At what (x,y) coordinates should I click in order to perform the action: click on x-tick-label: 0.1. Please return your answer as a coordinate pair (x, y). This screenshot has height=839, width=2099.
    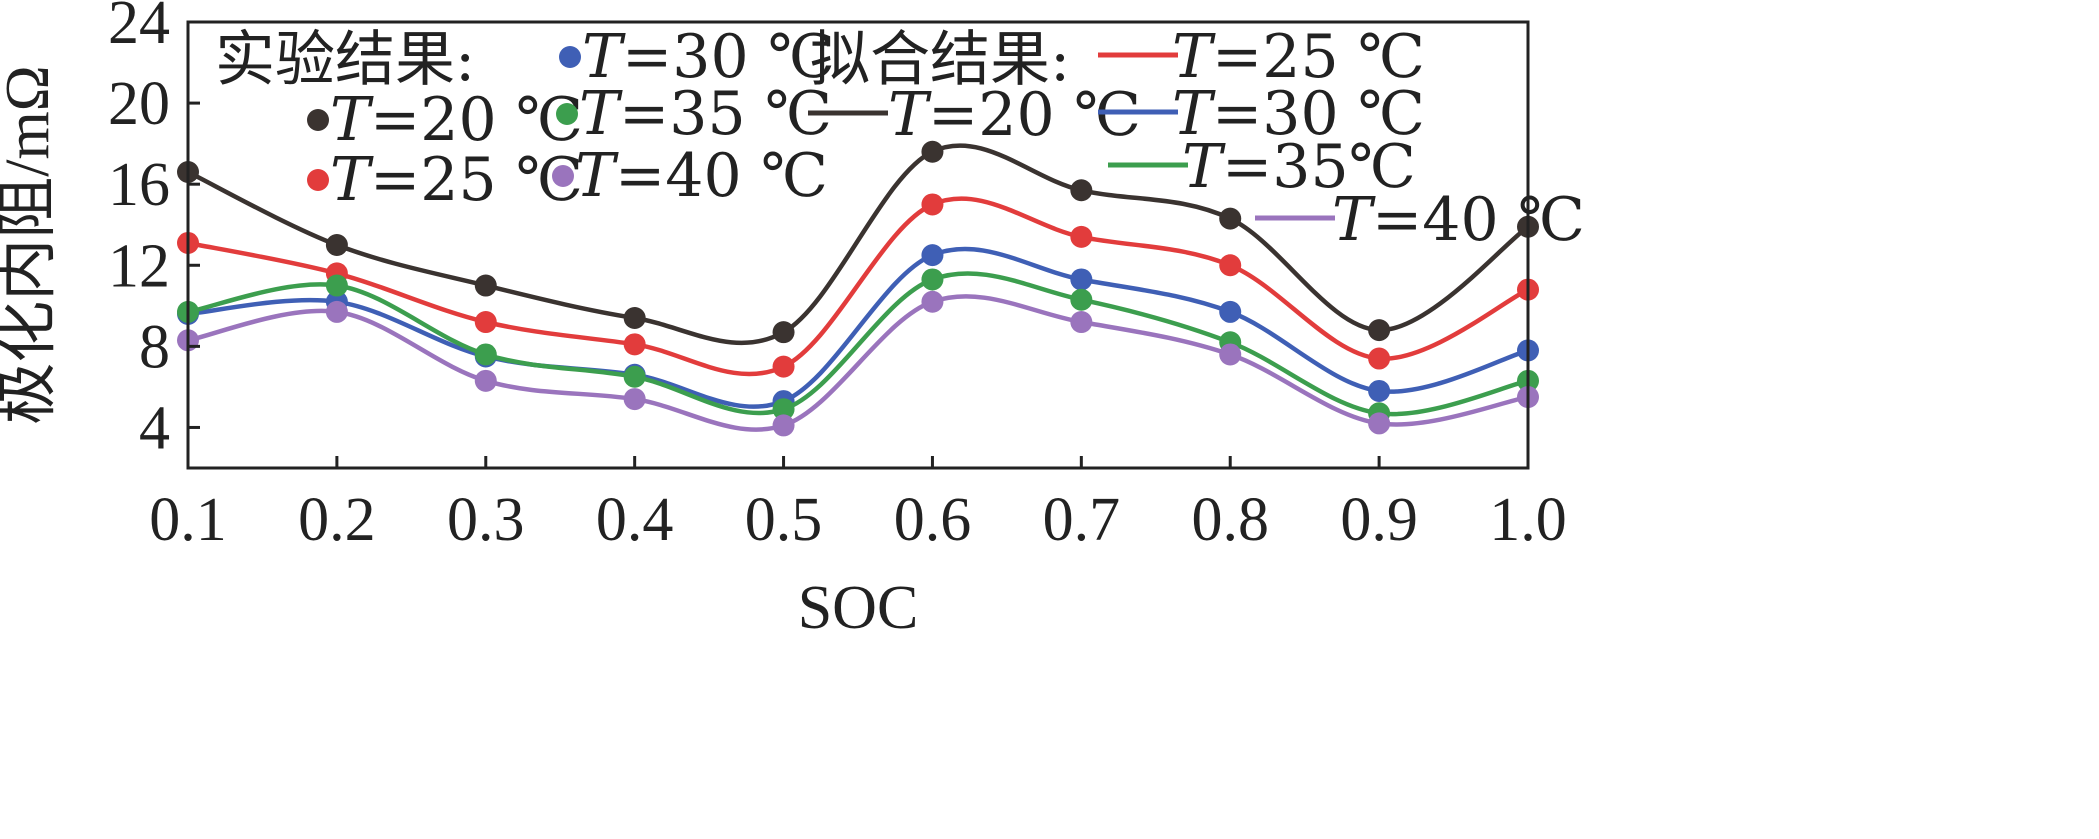
    Looking at the image, I should click on (188, 520).